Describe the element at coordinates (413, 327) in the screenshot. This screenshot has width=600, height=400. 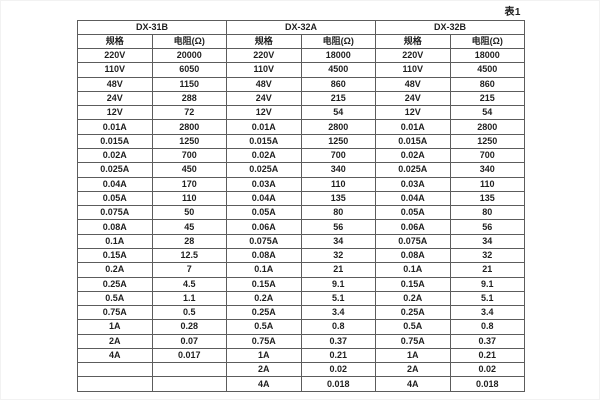
I see `table-cell: 0.5A` at that location.